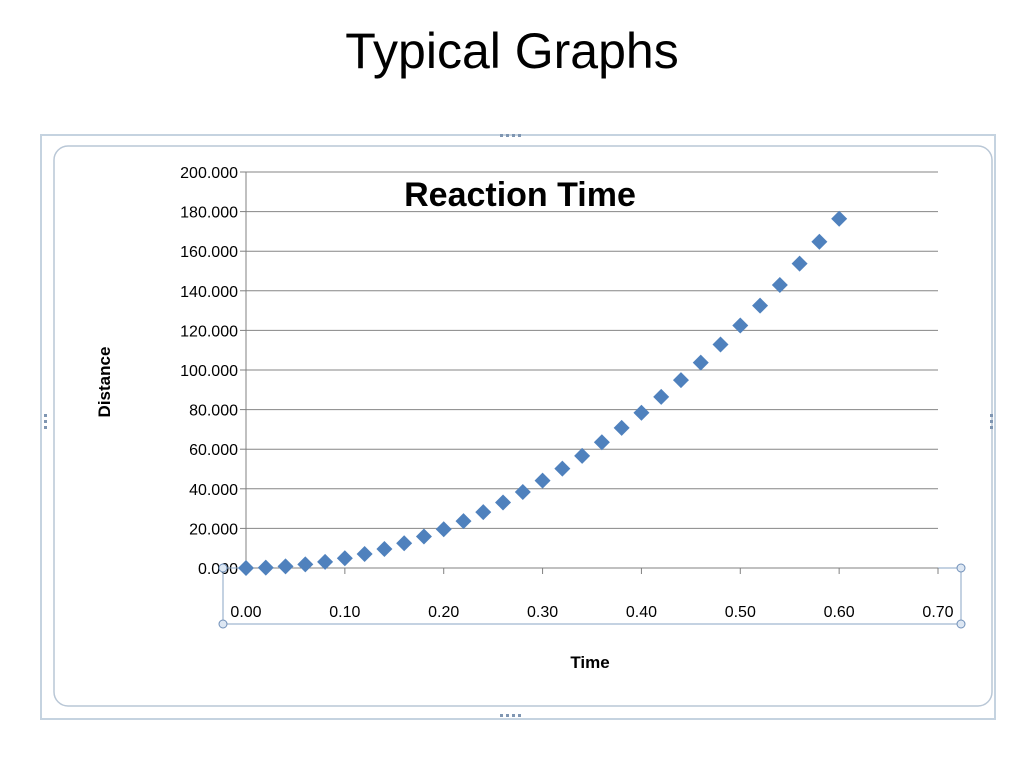 This screenshot has width=1024, height=768. Describe the element at coordinates (245, 612) in the screenshot. I see `x-tick-label: 0.00` at that location.